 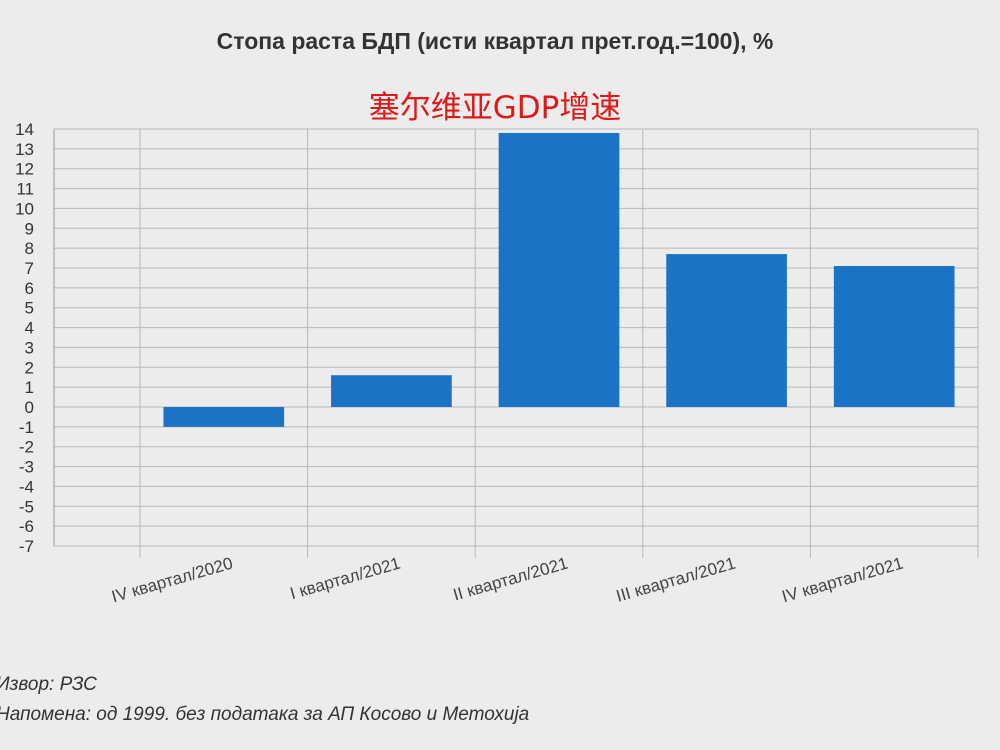 What do you see at coordinates (29, 367) in the screenshot?
I see `y-tick-label: 2` at bounding box center [29, 367].